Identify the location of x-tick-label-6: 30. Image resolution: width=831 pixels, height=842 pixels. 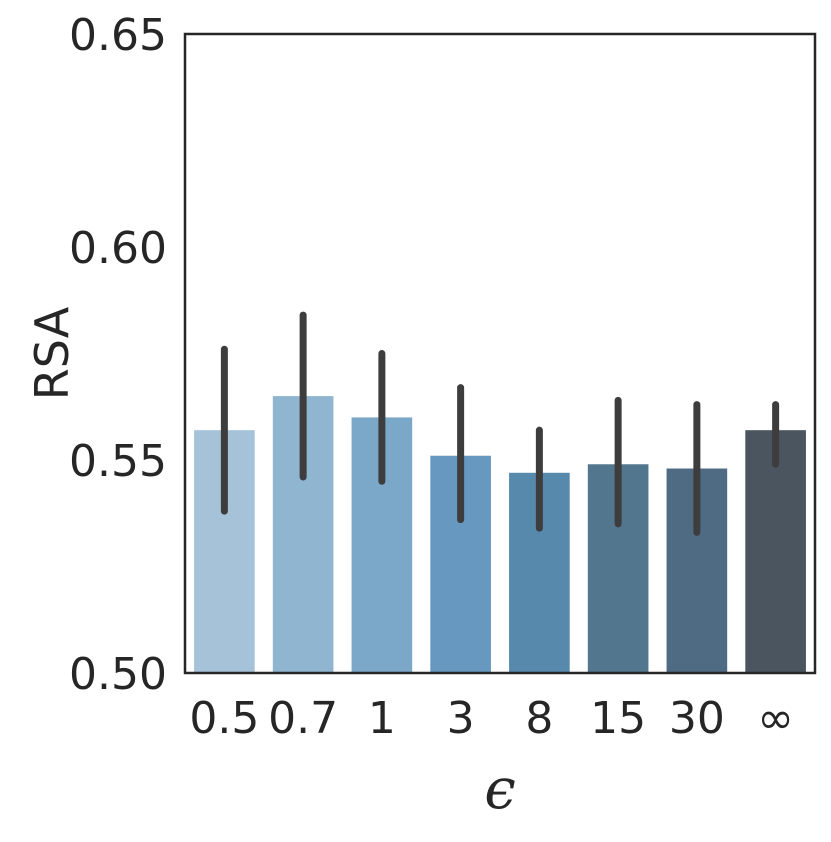
(697, 718).